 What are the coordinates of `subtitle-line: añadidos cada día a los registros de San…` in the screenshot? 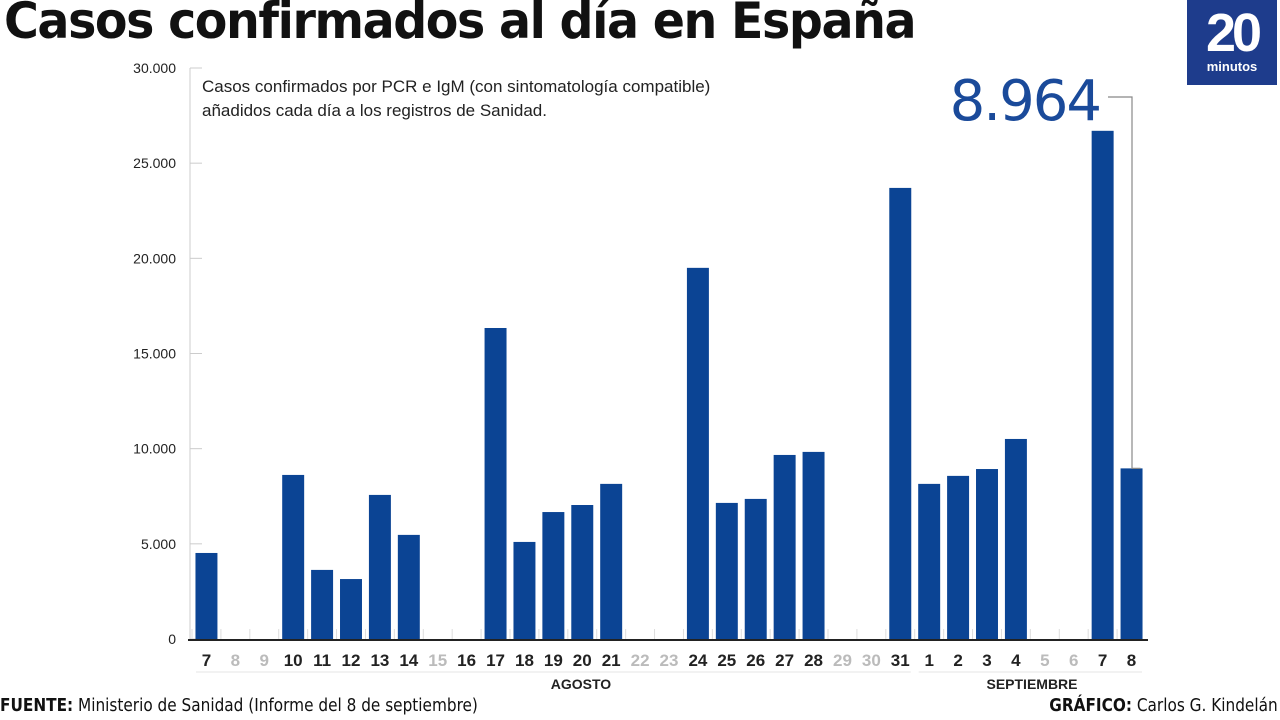 It's located at (374, 110).